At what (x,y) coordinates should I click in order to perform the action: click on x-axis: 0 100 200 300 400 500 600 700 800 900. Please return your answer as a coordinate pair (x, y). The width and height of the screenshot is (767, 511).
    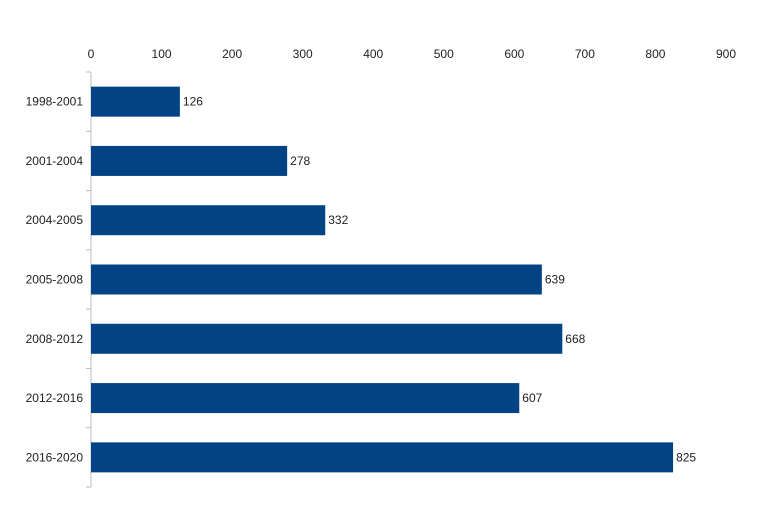
    Looking at the image, I should click on (412, 54).